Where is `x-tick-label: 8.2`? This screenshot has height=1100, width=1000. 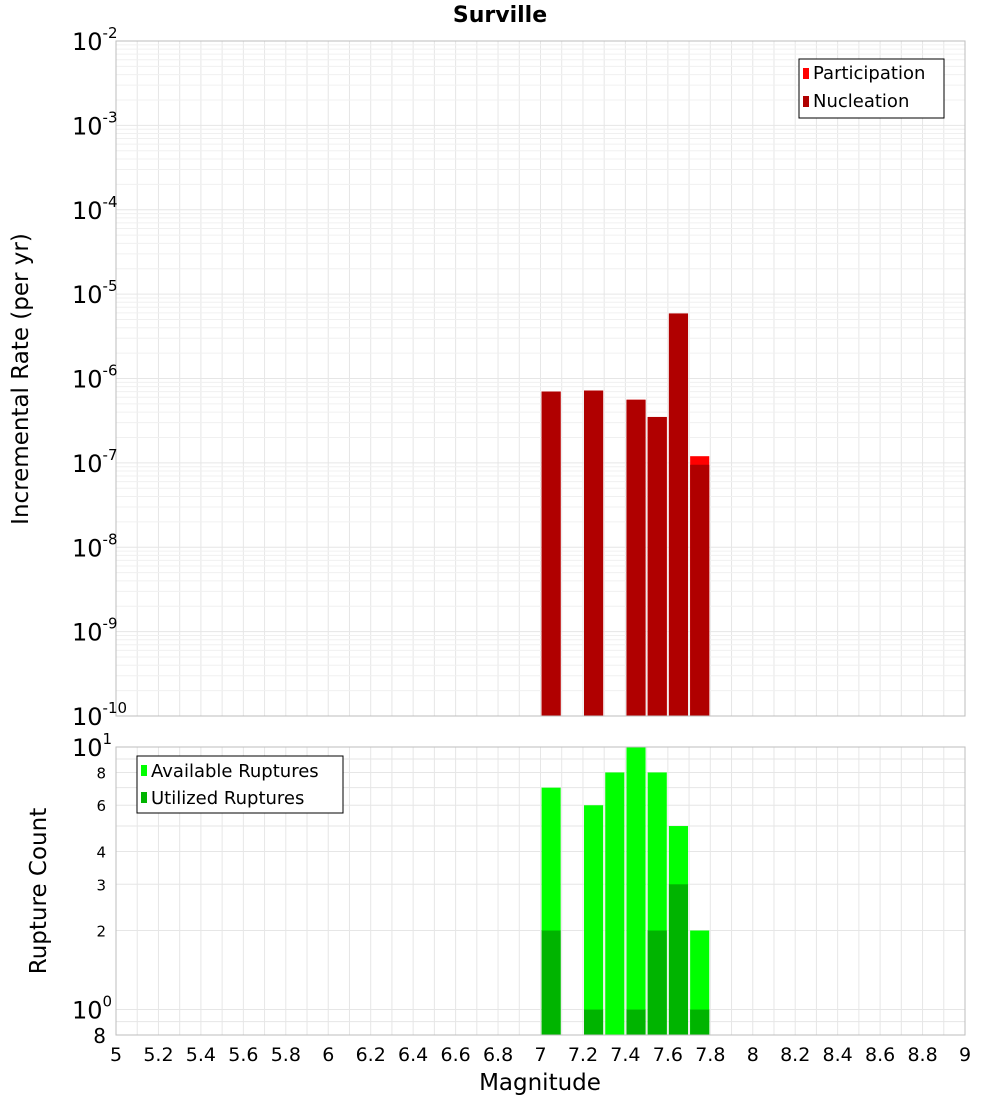 x-tick-label: 8.2 is located at coordinates (795, 1055).